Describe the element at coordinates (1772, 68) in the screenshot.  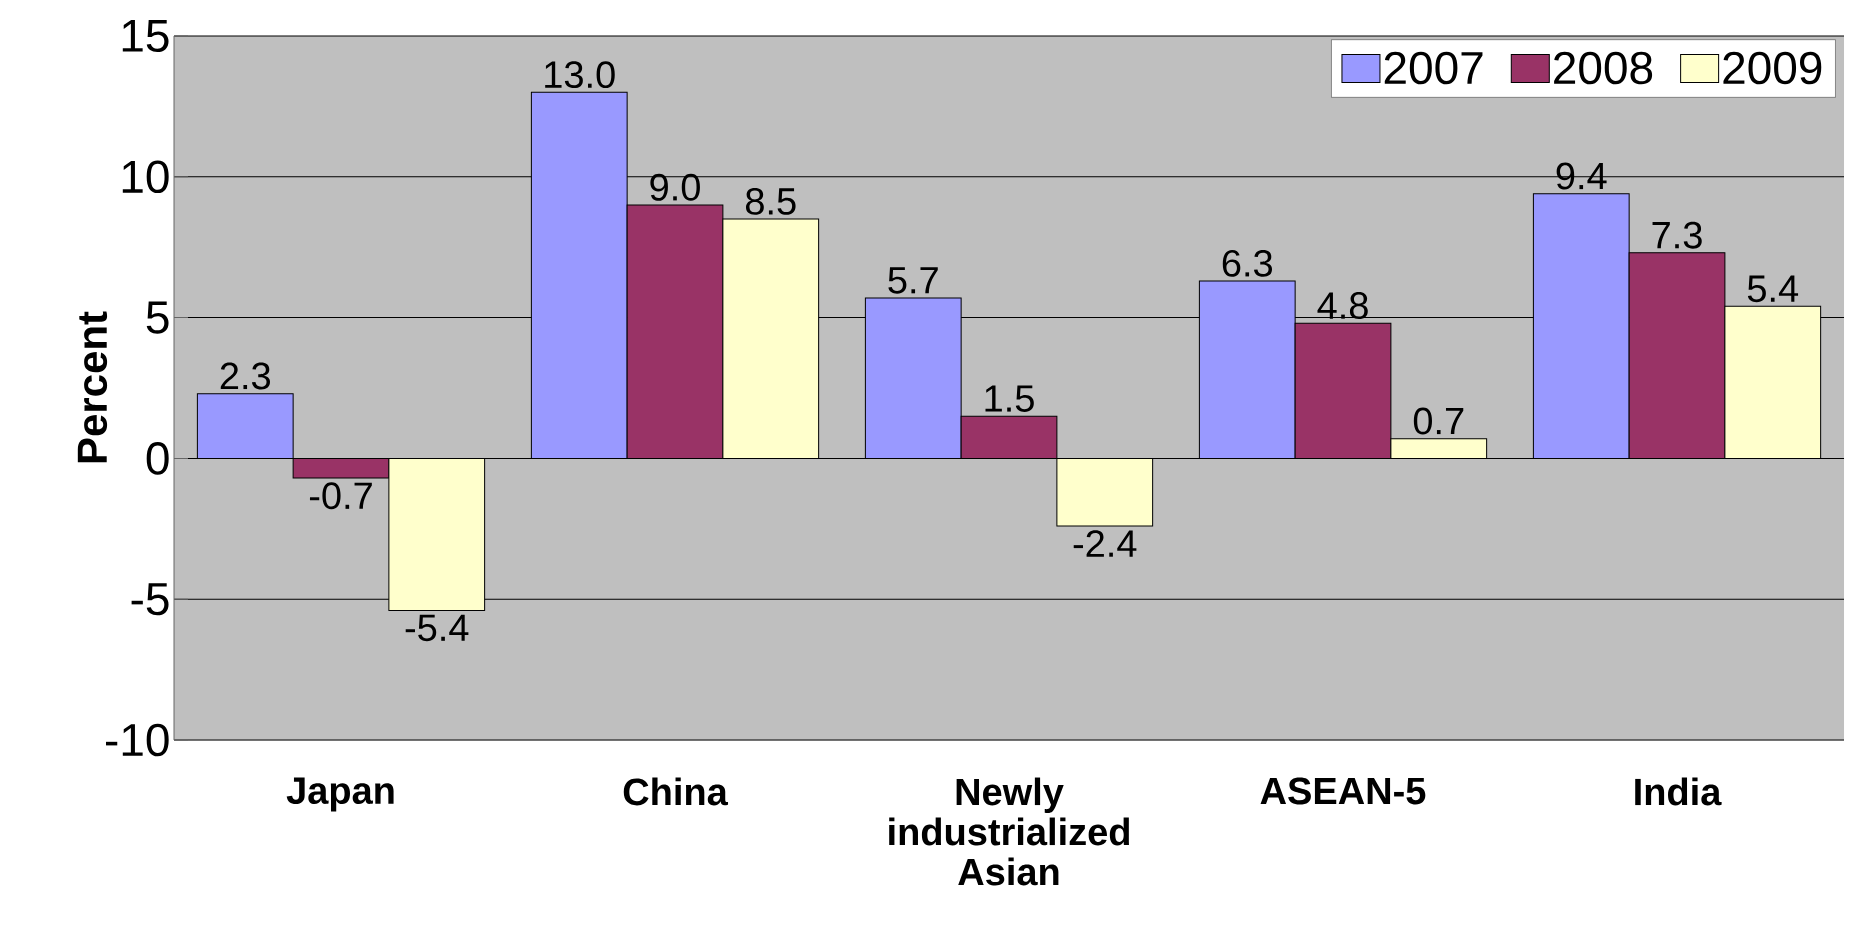
I see `legend-label: 2009` at that location.